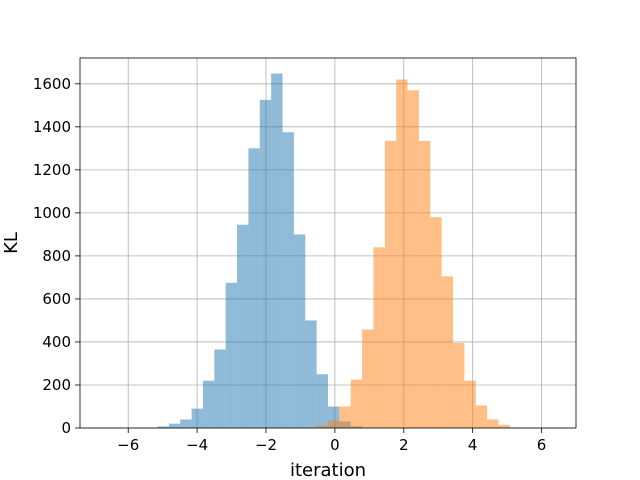  What do you see at coordinates (11, 243) in the screenshot?
I see `y-axis-label: KL` at bounding box center [11, 243].